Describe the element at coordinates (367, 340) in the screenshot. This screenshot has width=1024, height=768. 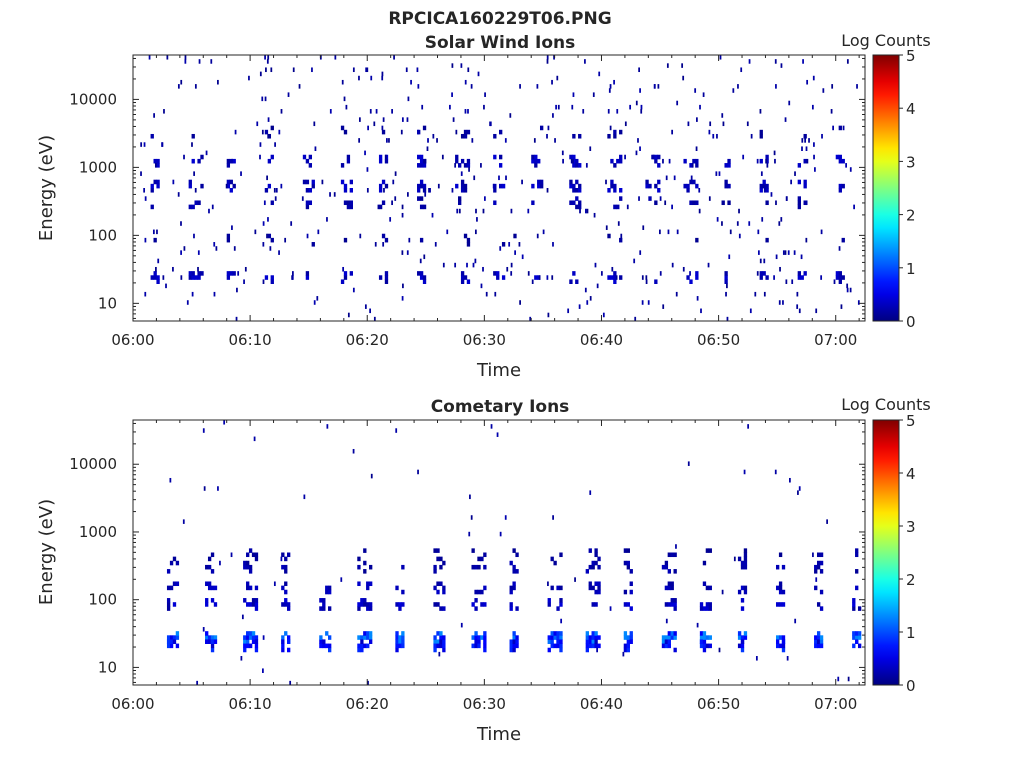
I see `solar-wind-x-tick-label: 06:20` at that location.